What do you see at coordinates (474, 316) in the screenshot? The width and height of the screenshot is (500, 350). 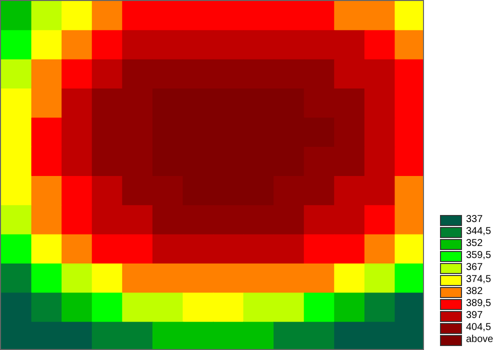 I see `color-bar-label: 397` at bounding box center [474, 316].